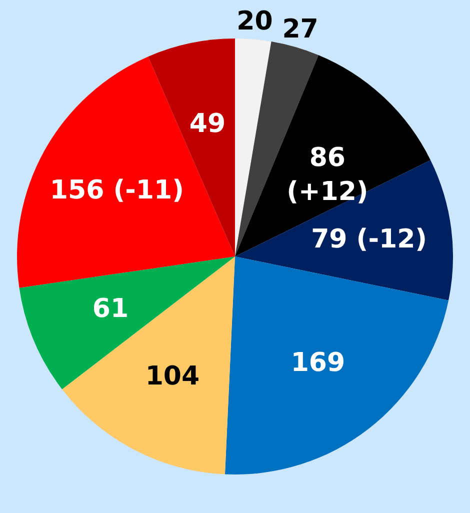  I want to click on data-label: 61, so click(110, 309).